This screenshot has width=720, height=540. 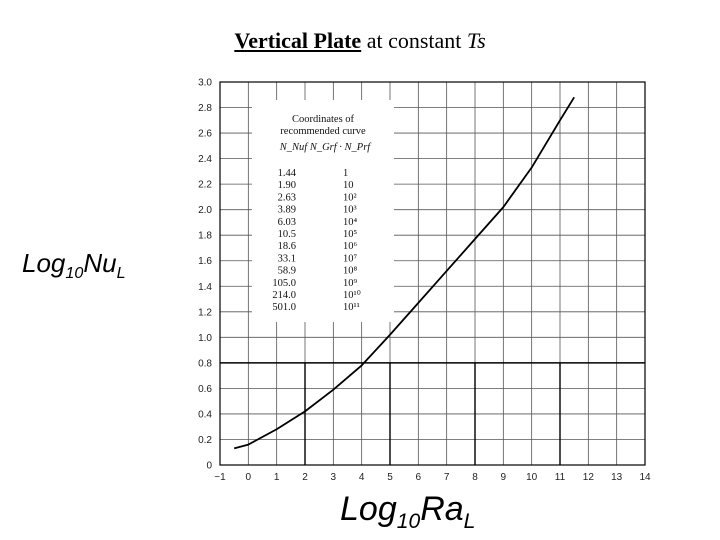 What do you see at coordinates (205, 363) in the screenshot?
I see `y-tick-label: 0.8` at bounding box center [205, 363].